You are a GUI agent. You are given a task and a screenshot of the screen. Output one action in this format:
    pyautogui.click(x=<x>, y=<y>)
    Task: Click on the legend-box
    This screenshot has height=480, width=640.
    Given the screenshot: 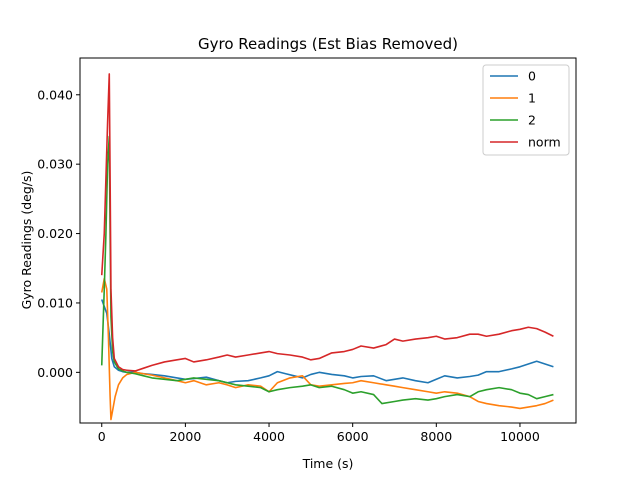 What is the action you would take?
    pyautogui.click(x=526, y=110)
    